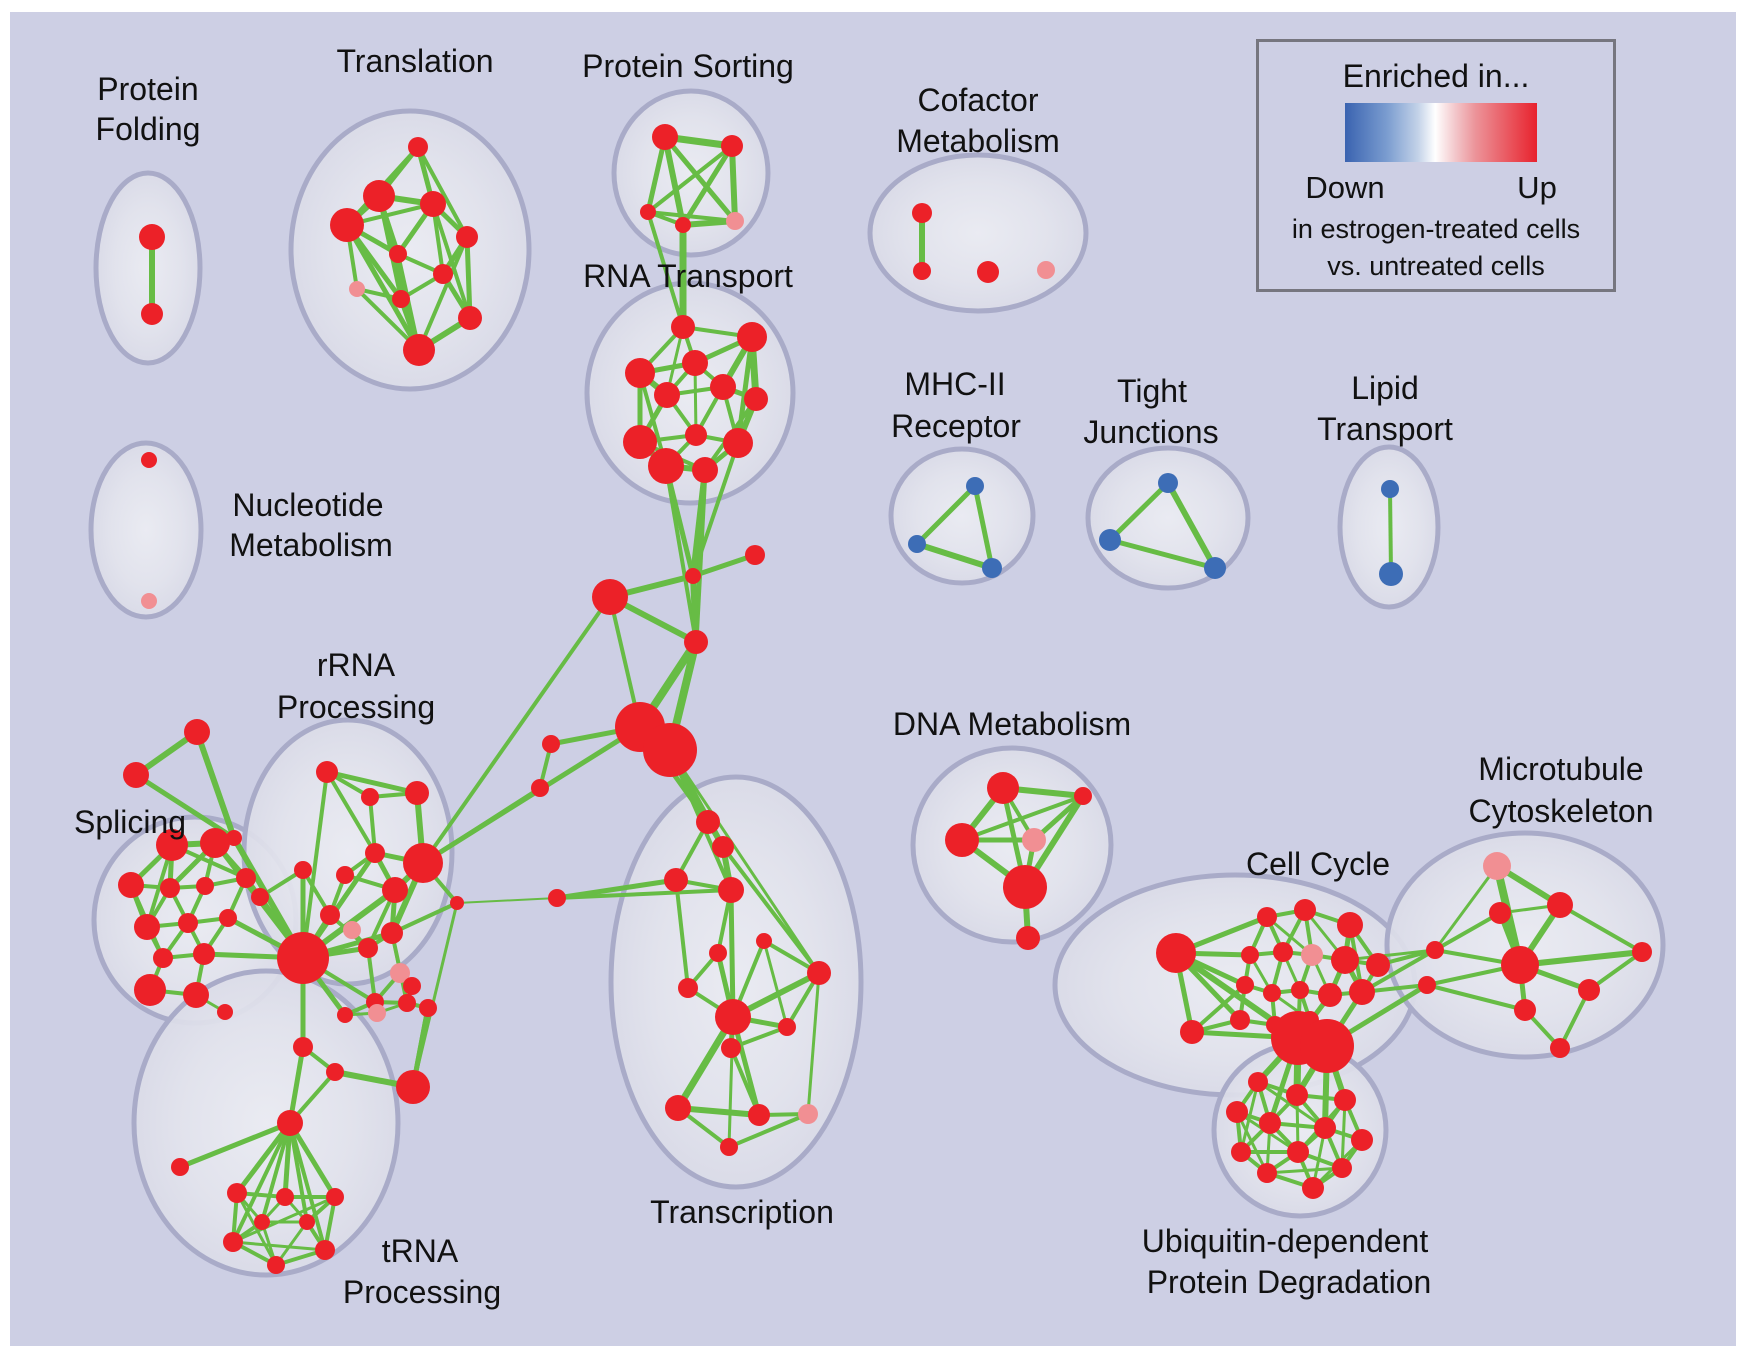 The image size is (1750, 1360). What do you see at coordinates (422, 1292) in the screenshot?
I see `cluster-label-trna-2: Processing` at bounding box center [422, 1292].